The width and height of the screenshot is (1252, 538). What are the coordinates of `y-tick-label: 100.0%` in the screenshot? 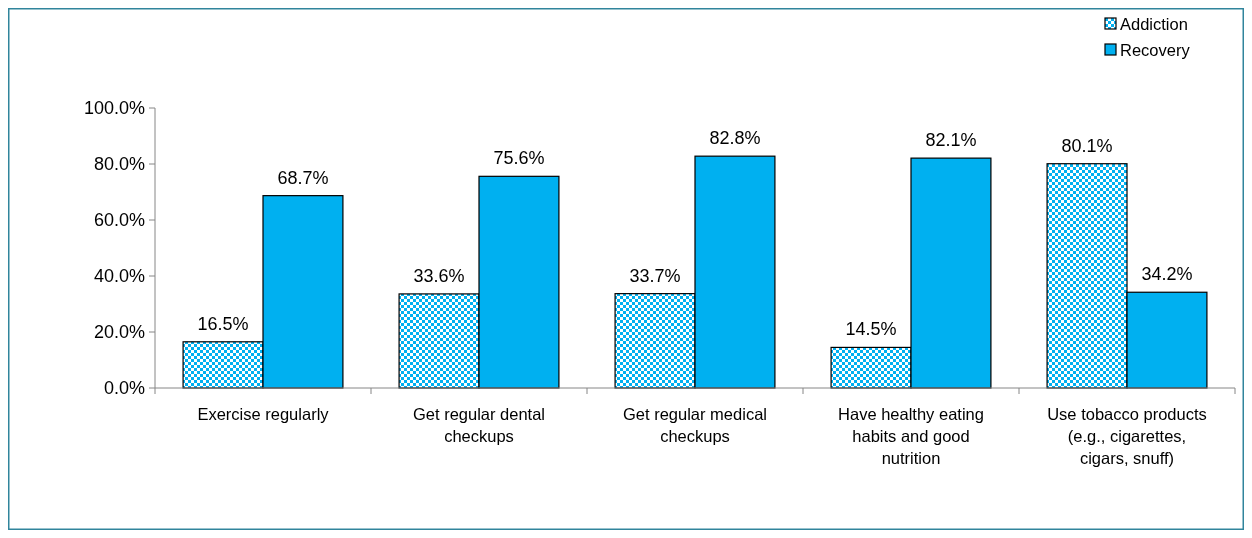 It's located at (114, 108).